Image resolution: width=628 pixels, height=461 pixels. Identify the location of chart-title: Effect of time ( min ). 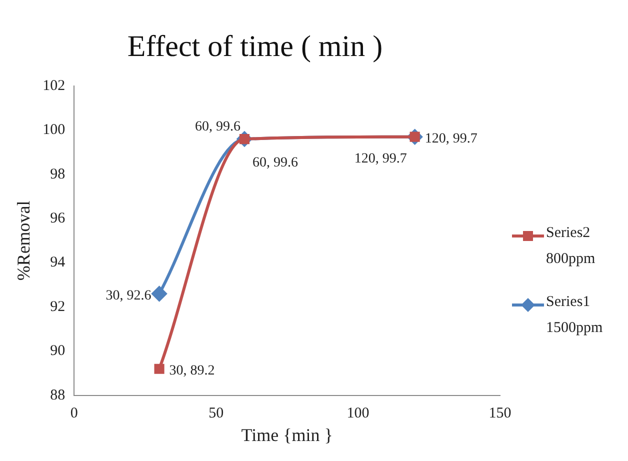
(255, 46).